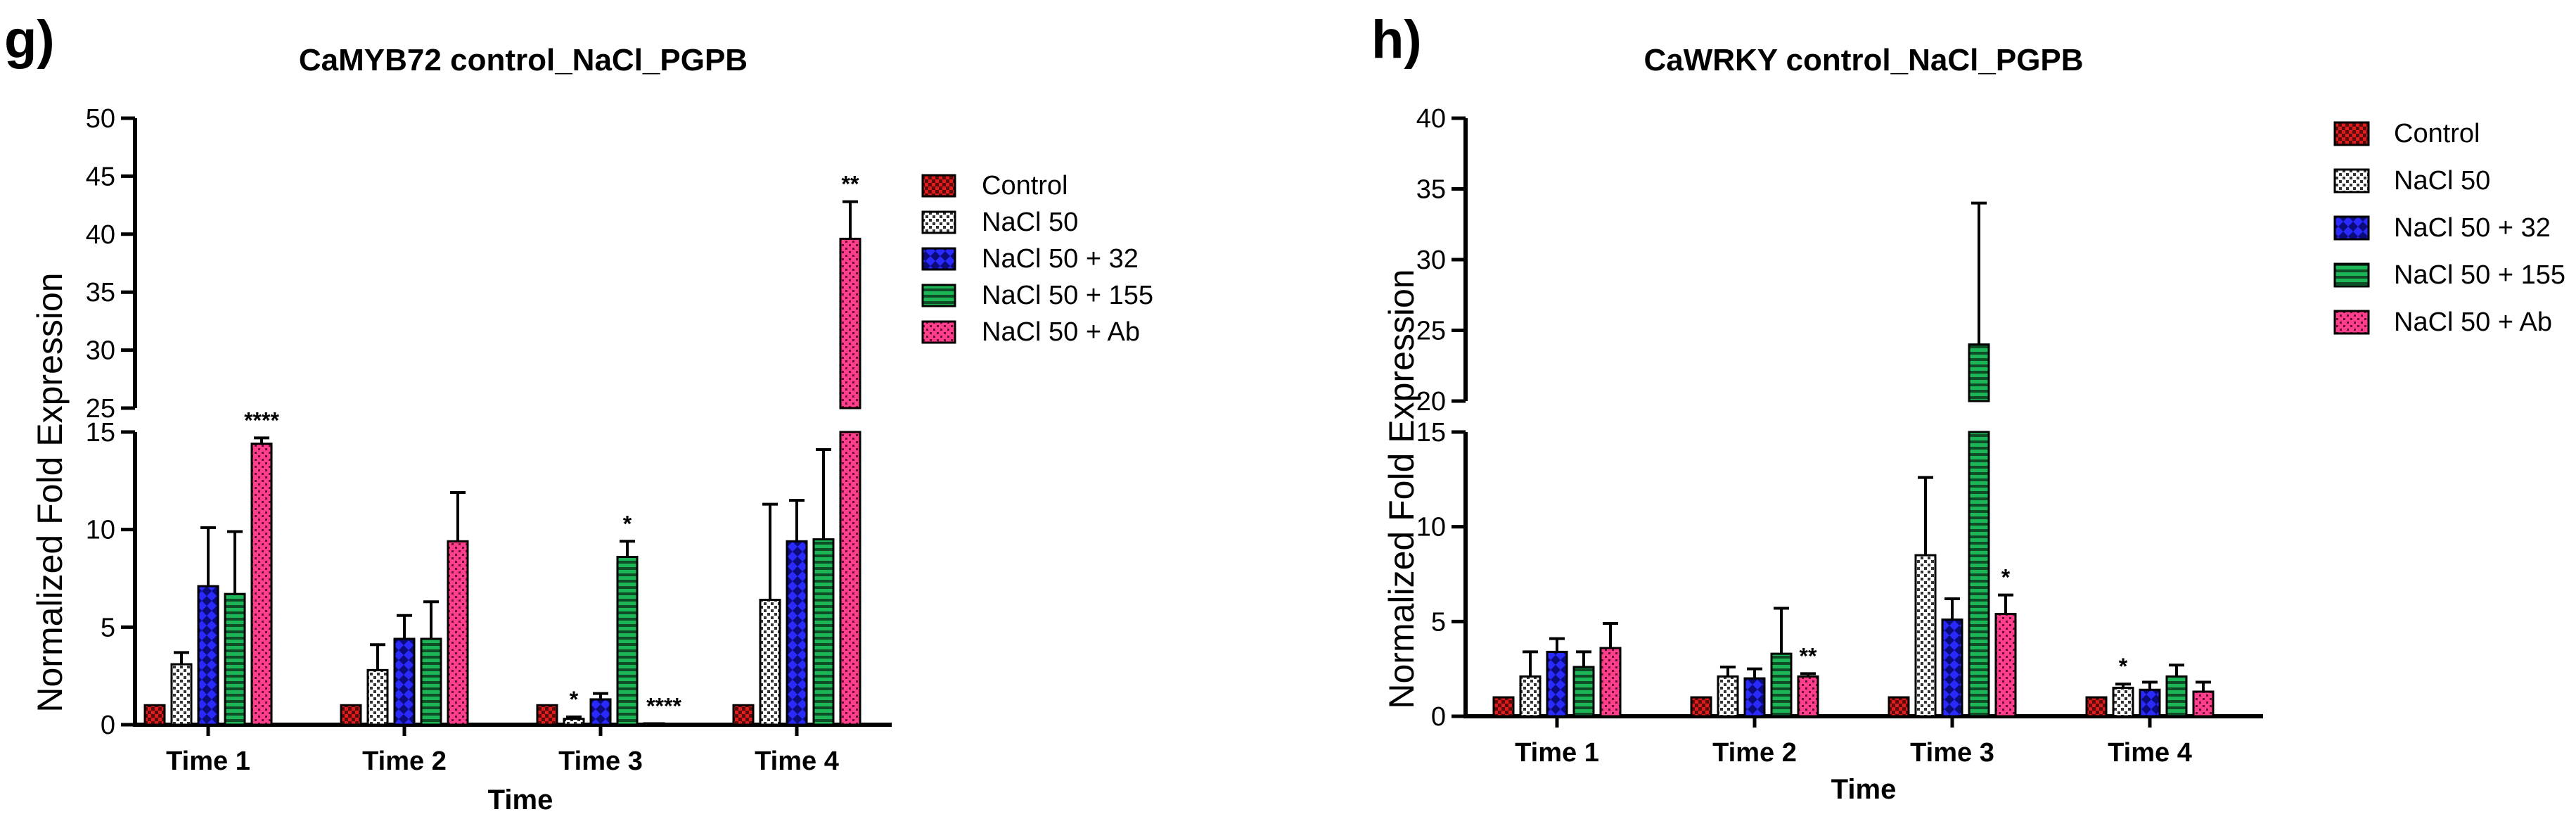 The width and height of the screenshot is (2576, 819). Describe the element at coordinates (1396, 40) in the screenshot. I see `panel-letter-h: h)` at that location.